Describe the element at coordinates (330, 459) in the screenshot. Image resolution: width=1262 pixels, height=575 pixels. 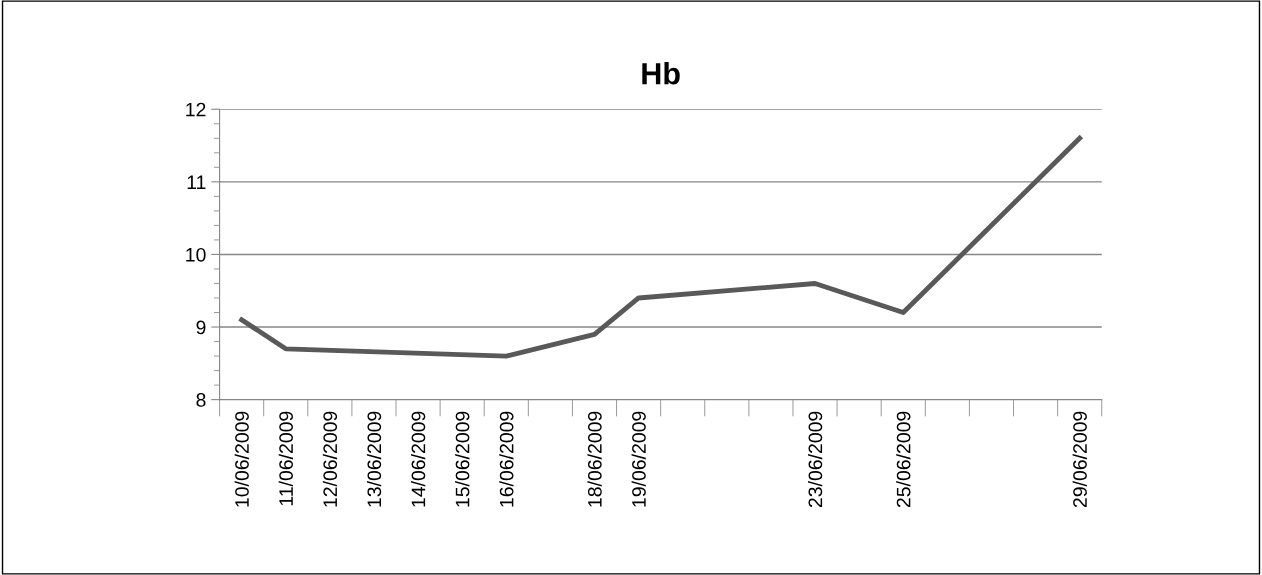
I see `x-tick-label: 12/06/2009` at that location.